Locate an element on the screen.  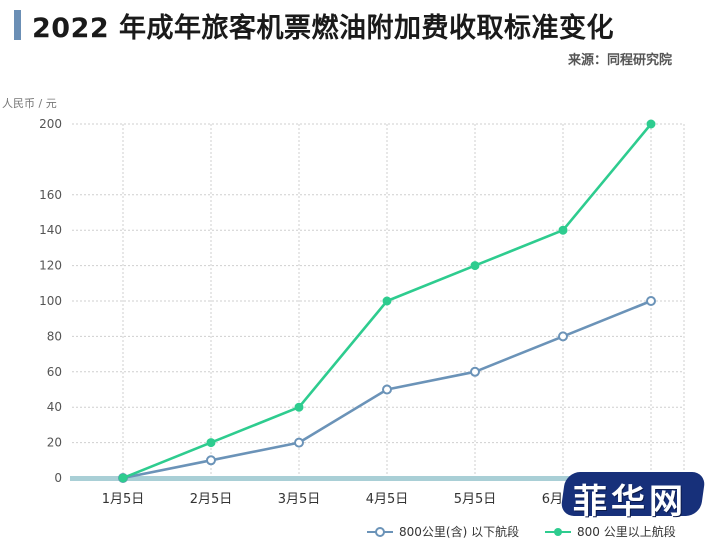
source-label: 来源：同程研究院 is located at coordinates (619, 60).